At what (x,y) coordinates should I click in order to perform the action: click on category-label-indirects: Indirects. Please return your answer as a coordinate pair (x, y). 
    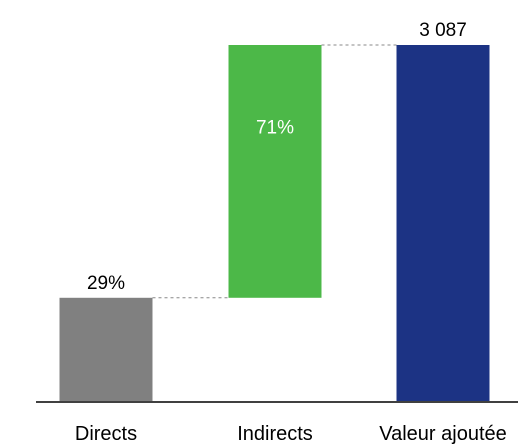
    Looking at the image, I should click on (275, 434).